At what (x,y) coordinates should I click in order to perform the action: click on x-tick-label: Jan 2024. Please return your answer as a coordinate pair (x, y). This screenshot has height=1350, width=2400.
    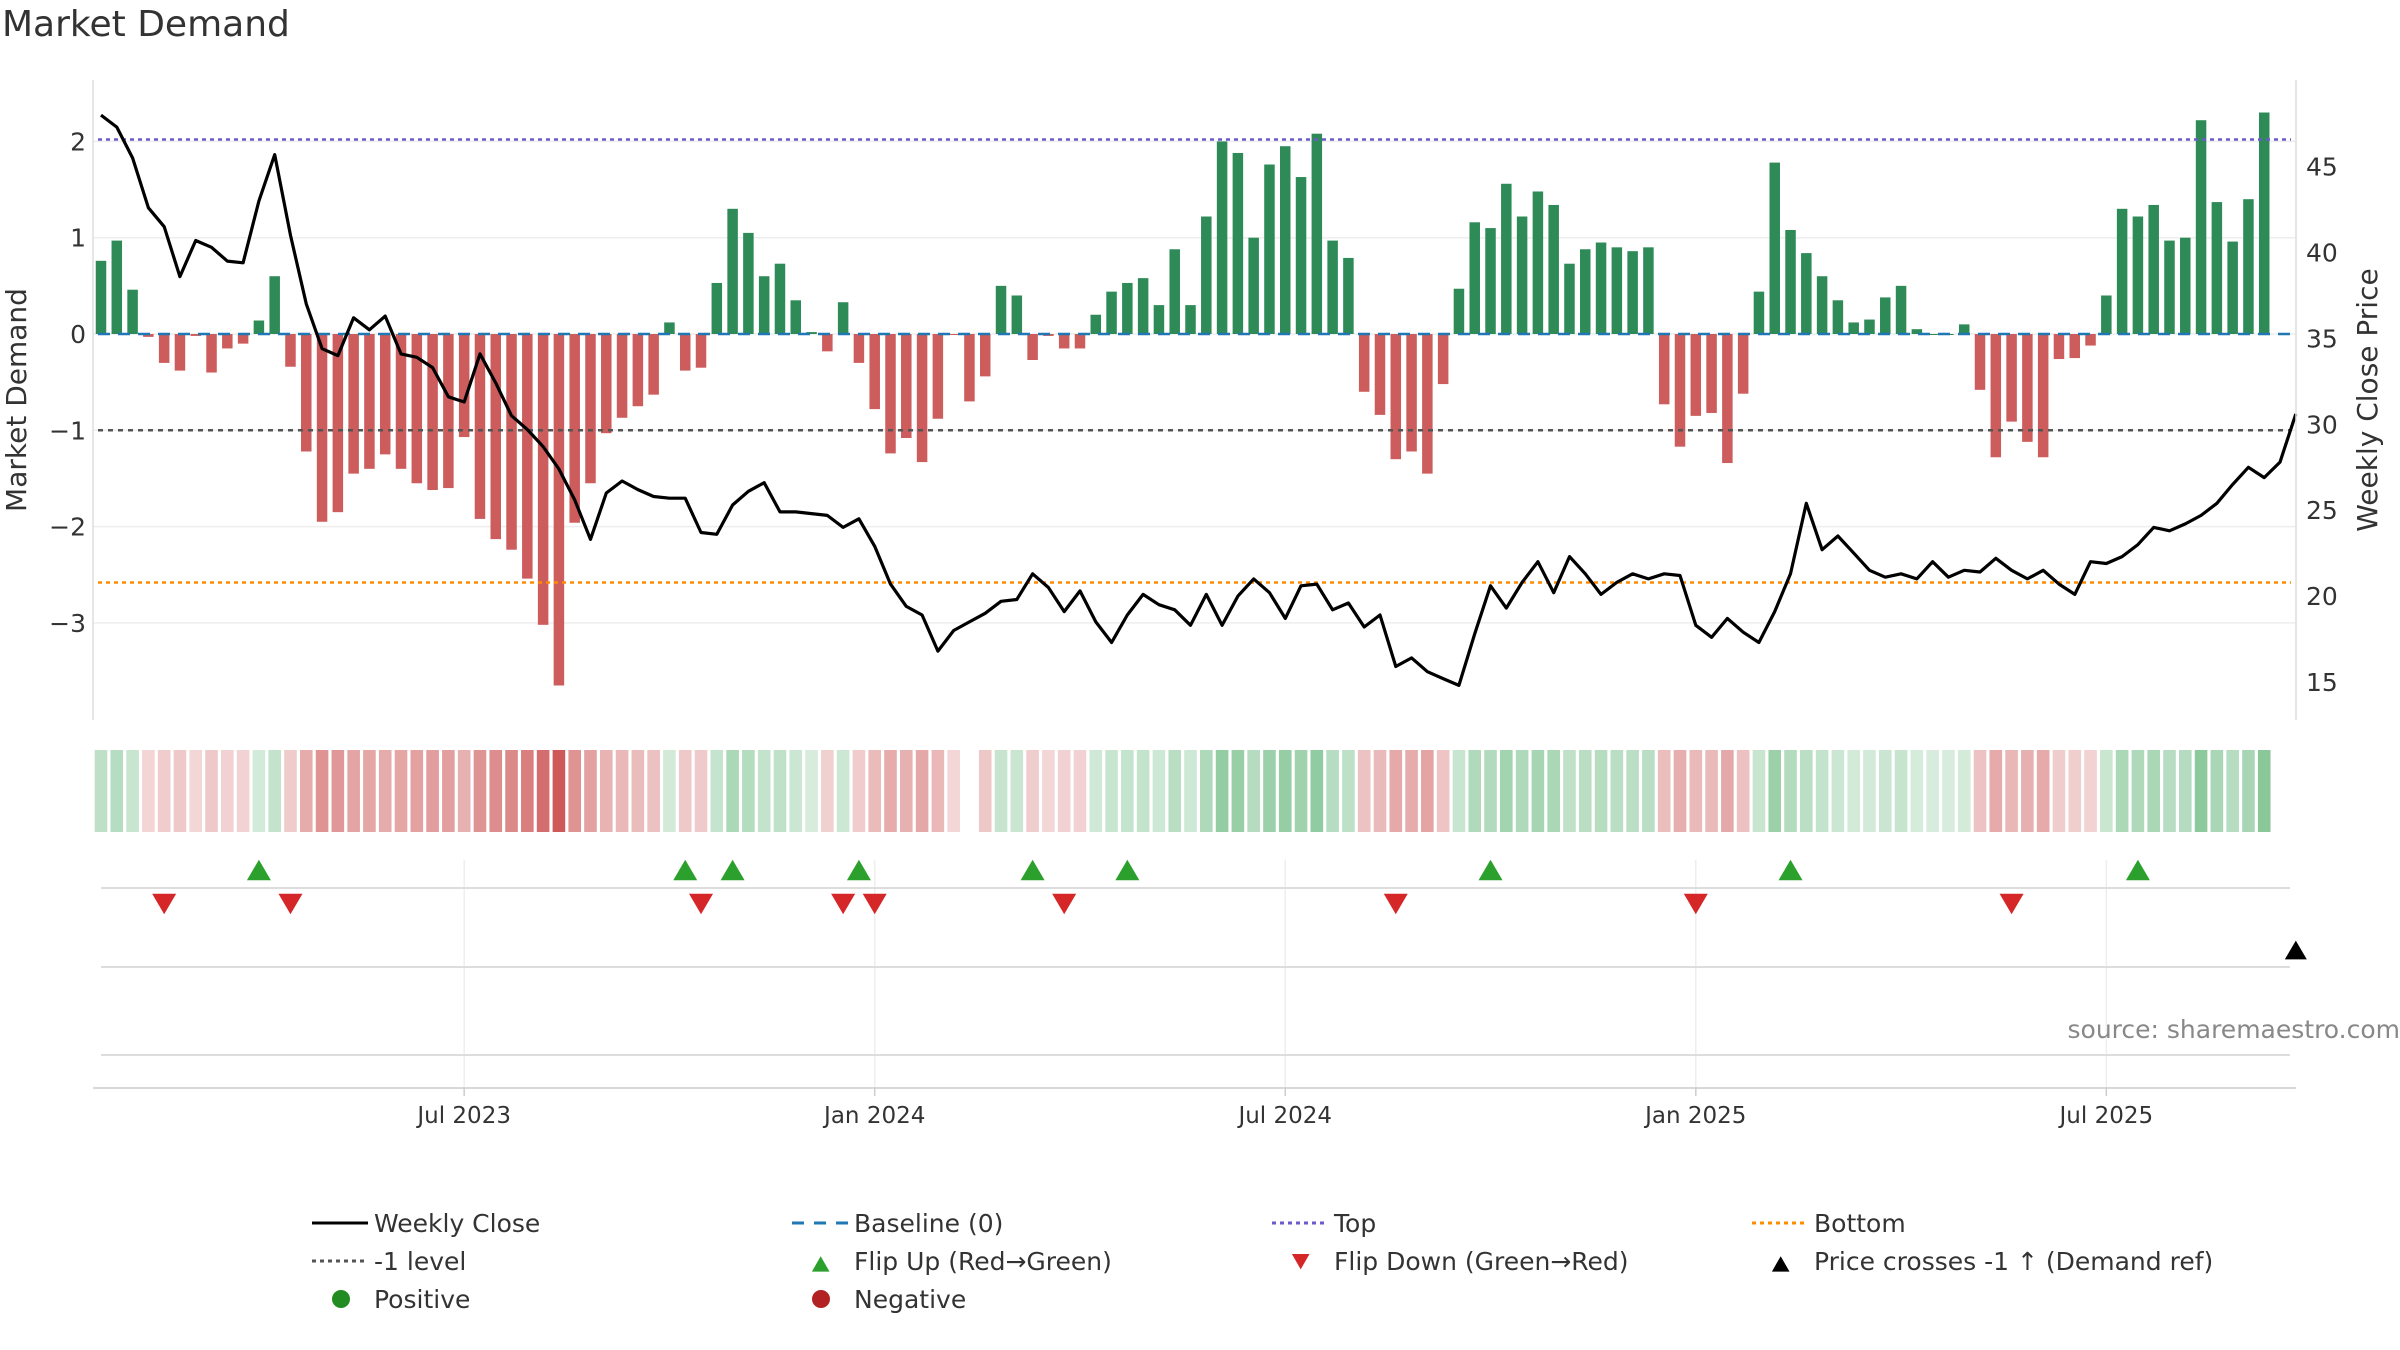
    Looking at the image, I should click on (873, 1116).